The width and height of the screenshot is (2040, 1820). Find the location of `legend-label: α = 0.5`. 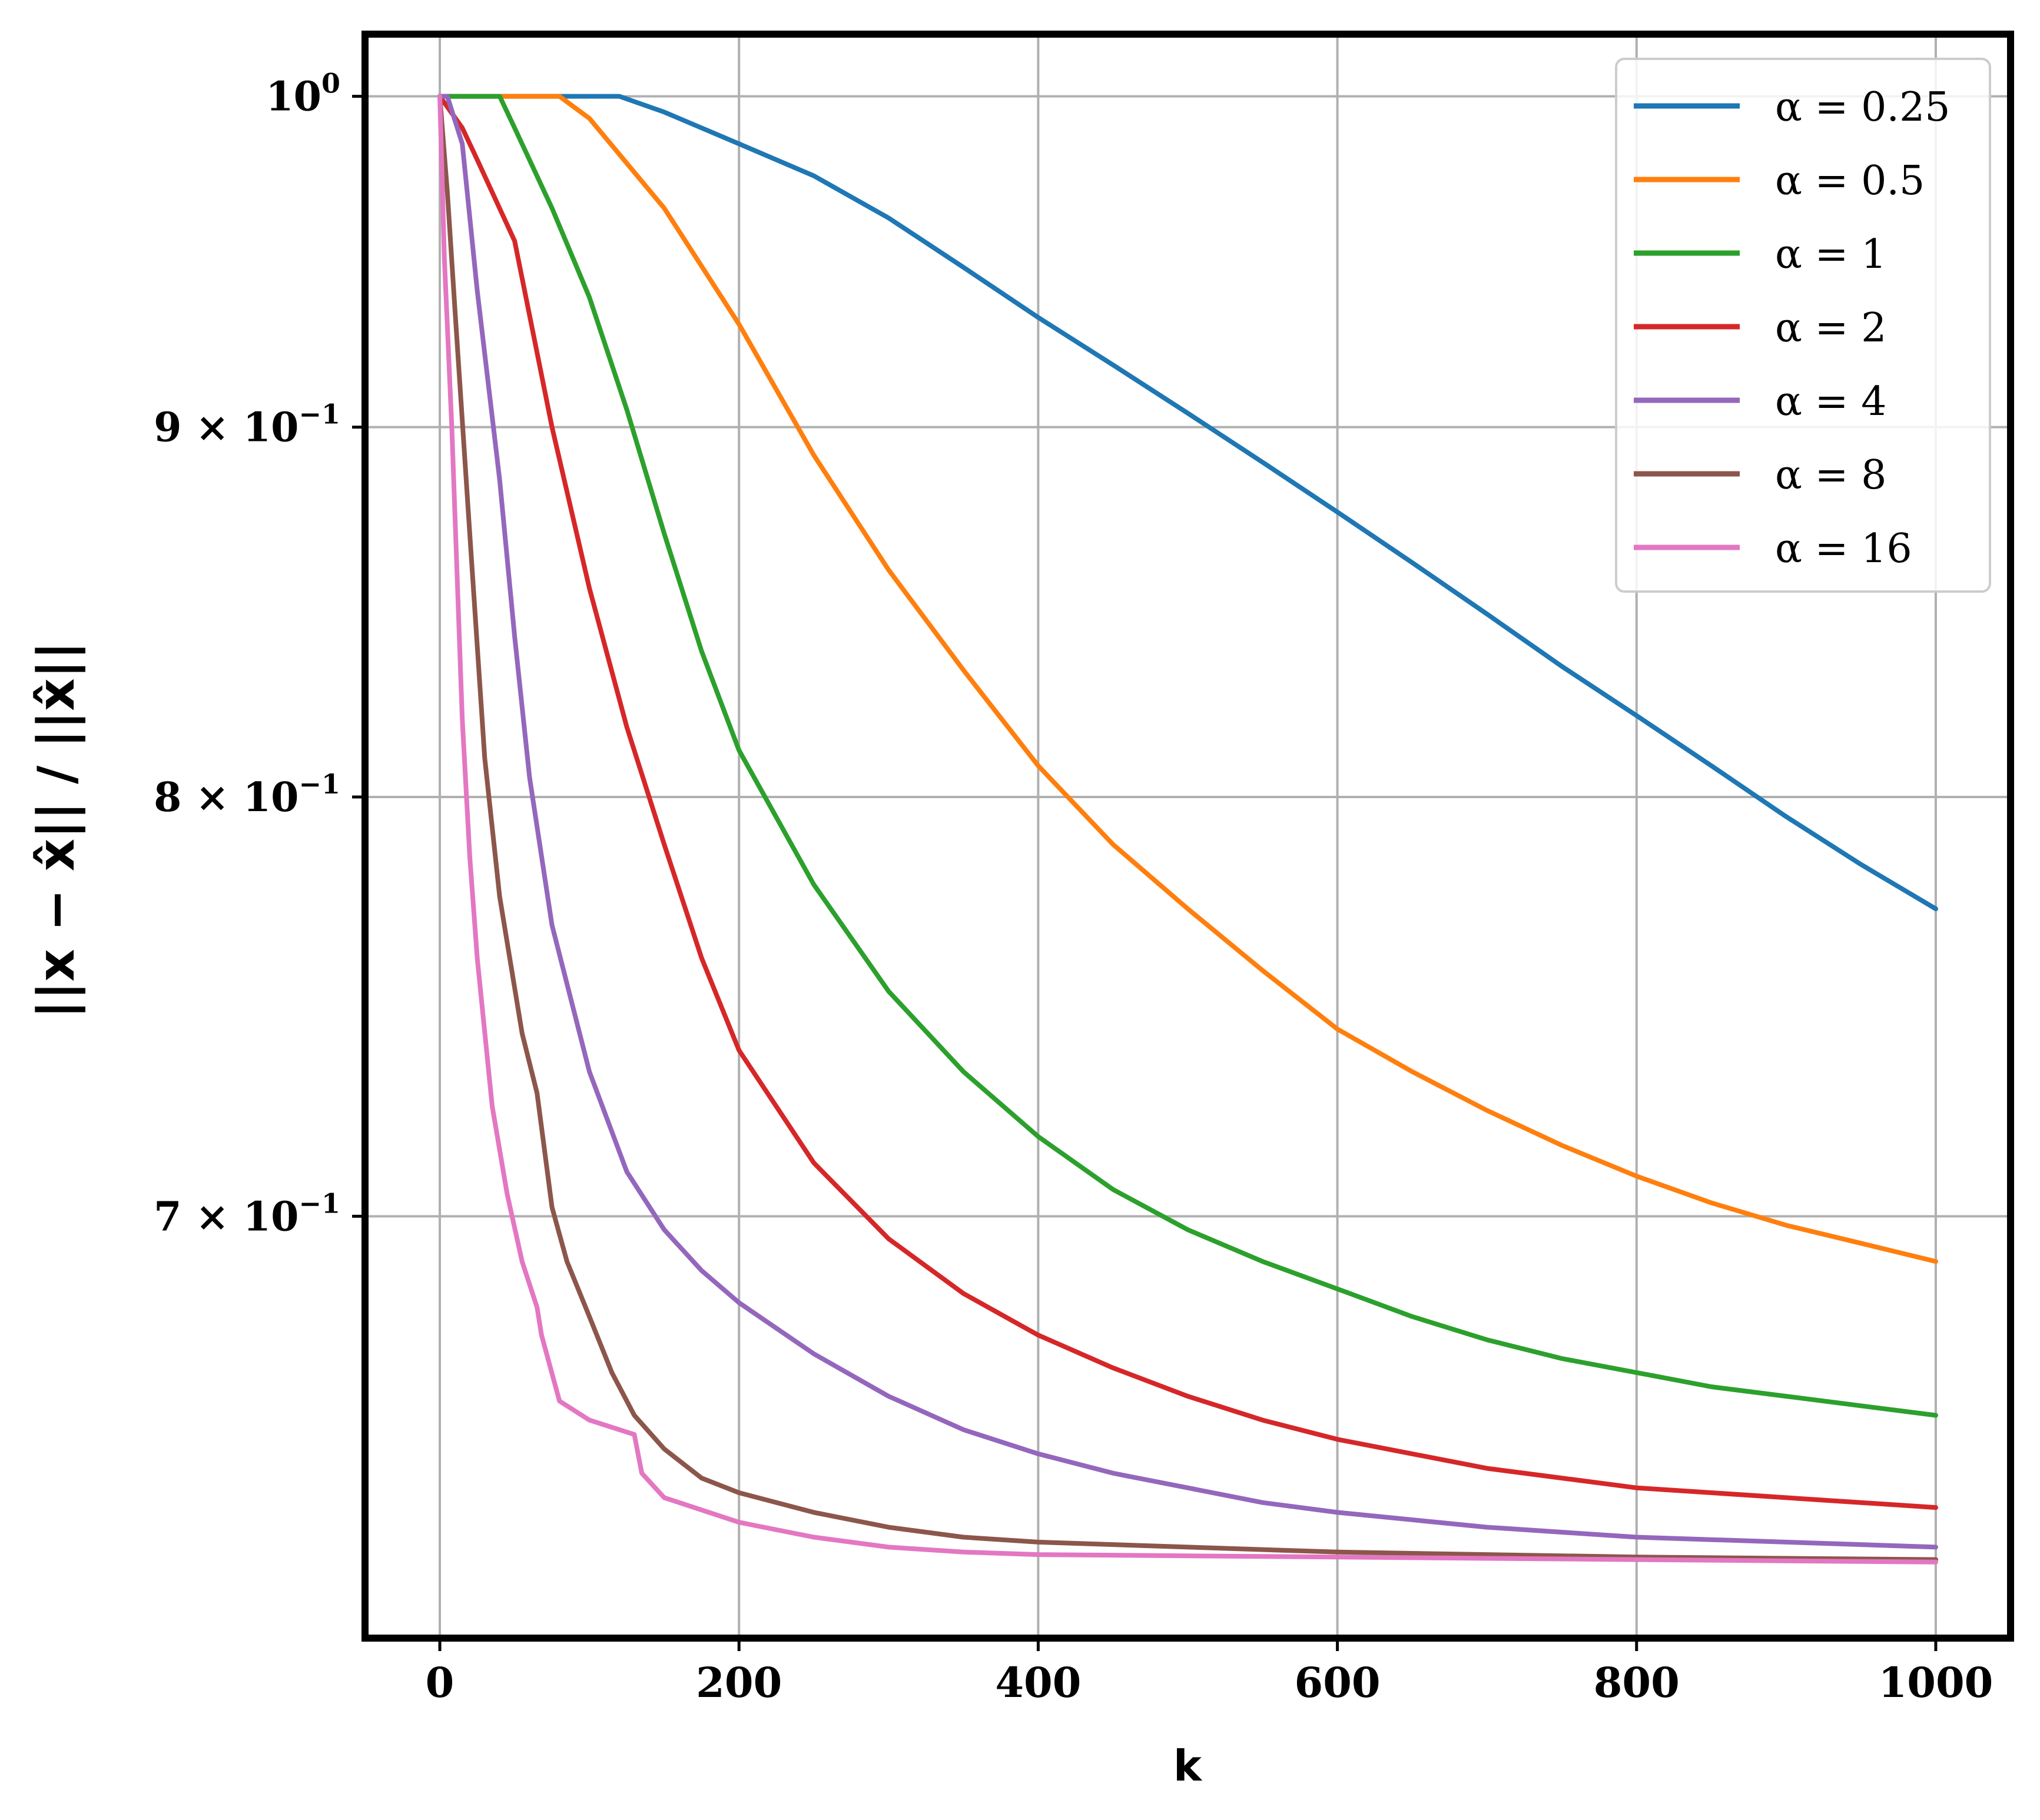

legend-label: α = 0.5 is located at coordinates (1850, 181).